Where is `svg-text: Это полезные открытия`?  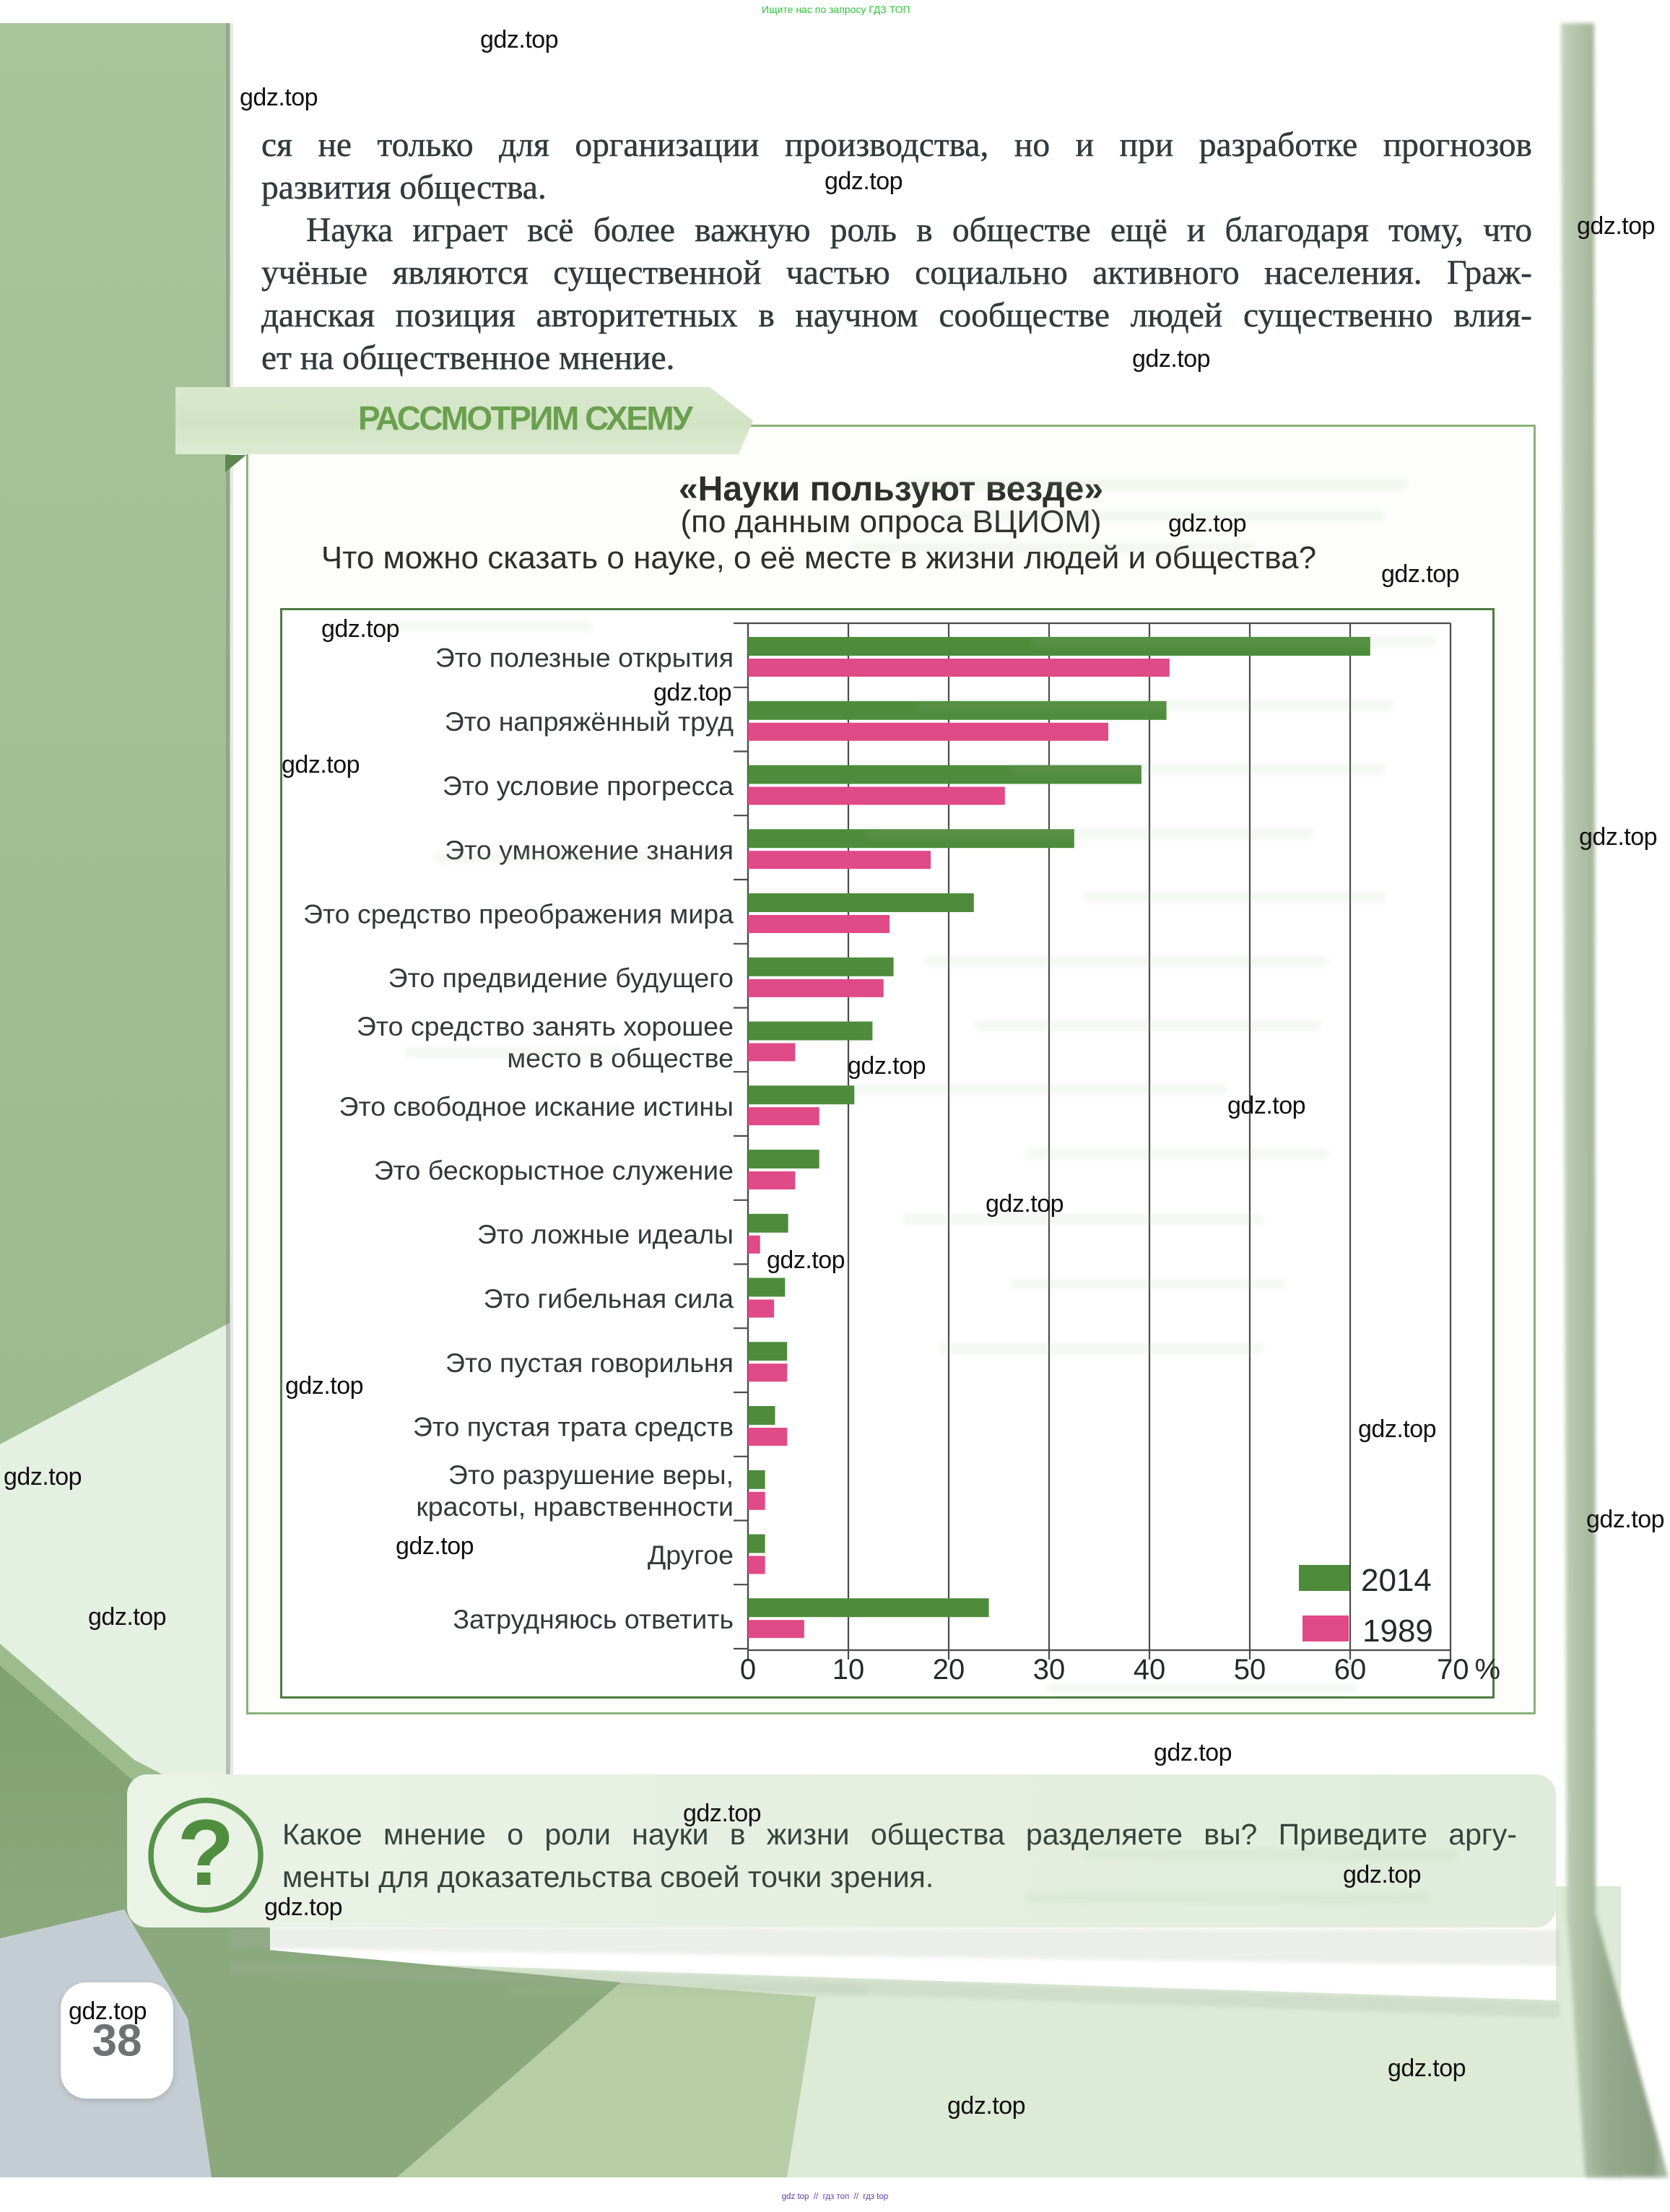
svg-text: Это полезные открытия is located at coordinates (584, 658).